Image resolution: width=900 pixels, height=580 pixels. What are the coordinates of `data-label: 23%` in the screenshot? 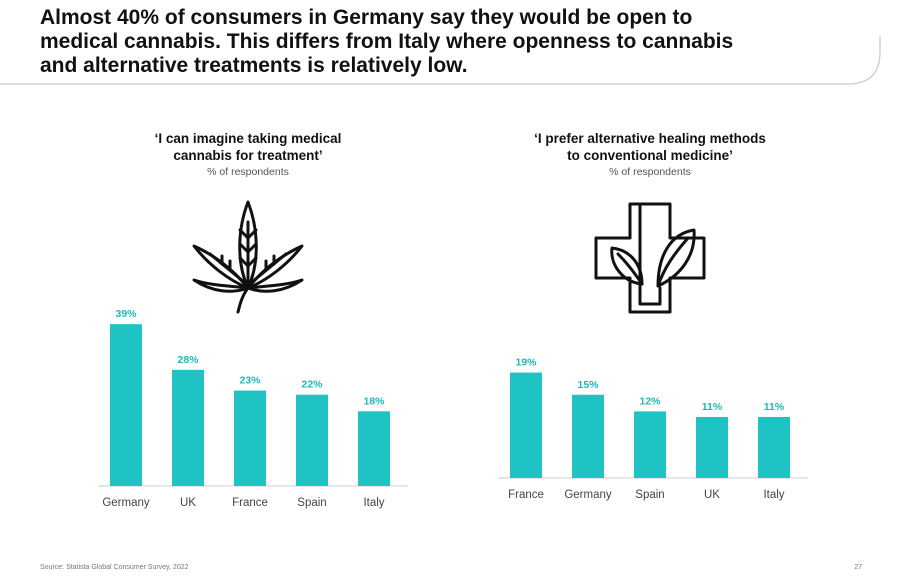 It's located at (250, 381).